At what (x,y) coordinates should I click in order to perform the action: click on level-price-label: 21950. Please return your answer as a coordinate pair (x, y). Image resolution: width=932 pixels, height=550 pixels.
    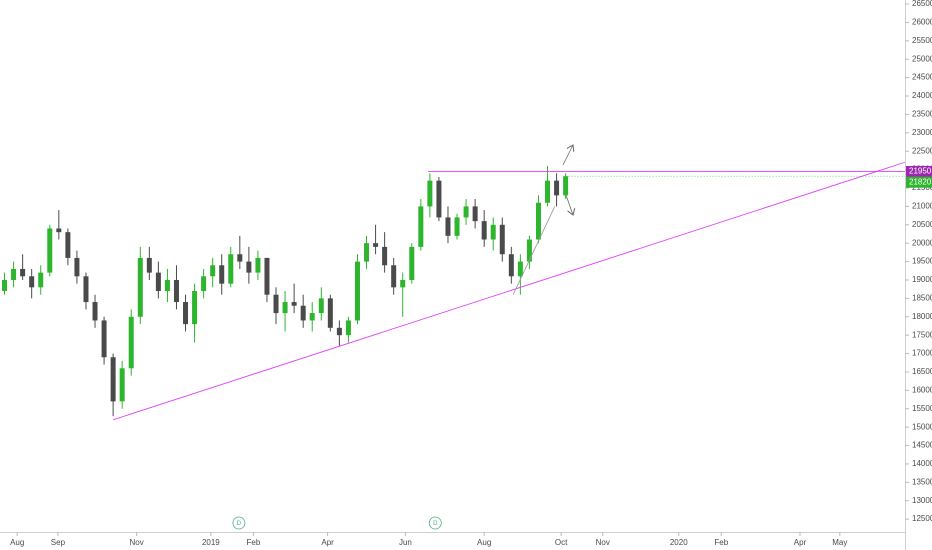
    Looking at the image, I should click on (920, 171).